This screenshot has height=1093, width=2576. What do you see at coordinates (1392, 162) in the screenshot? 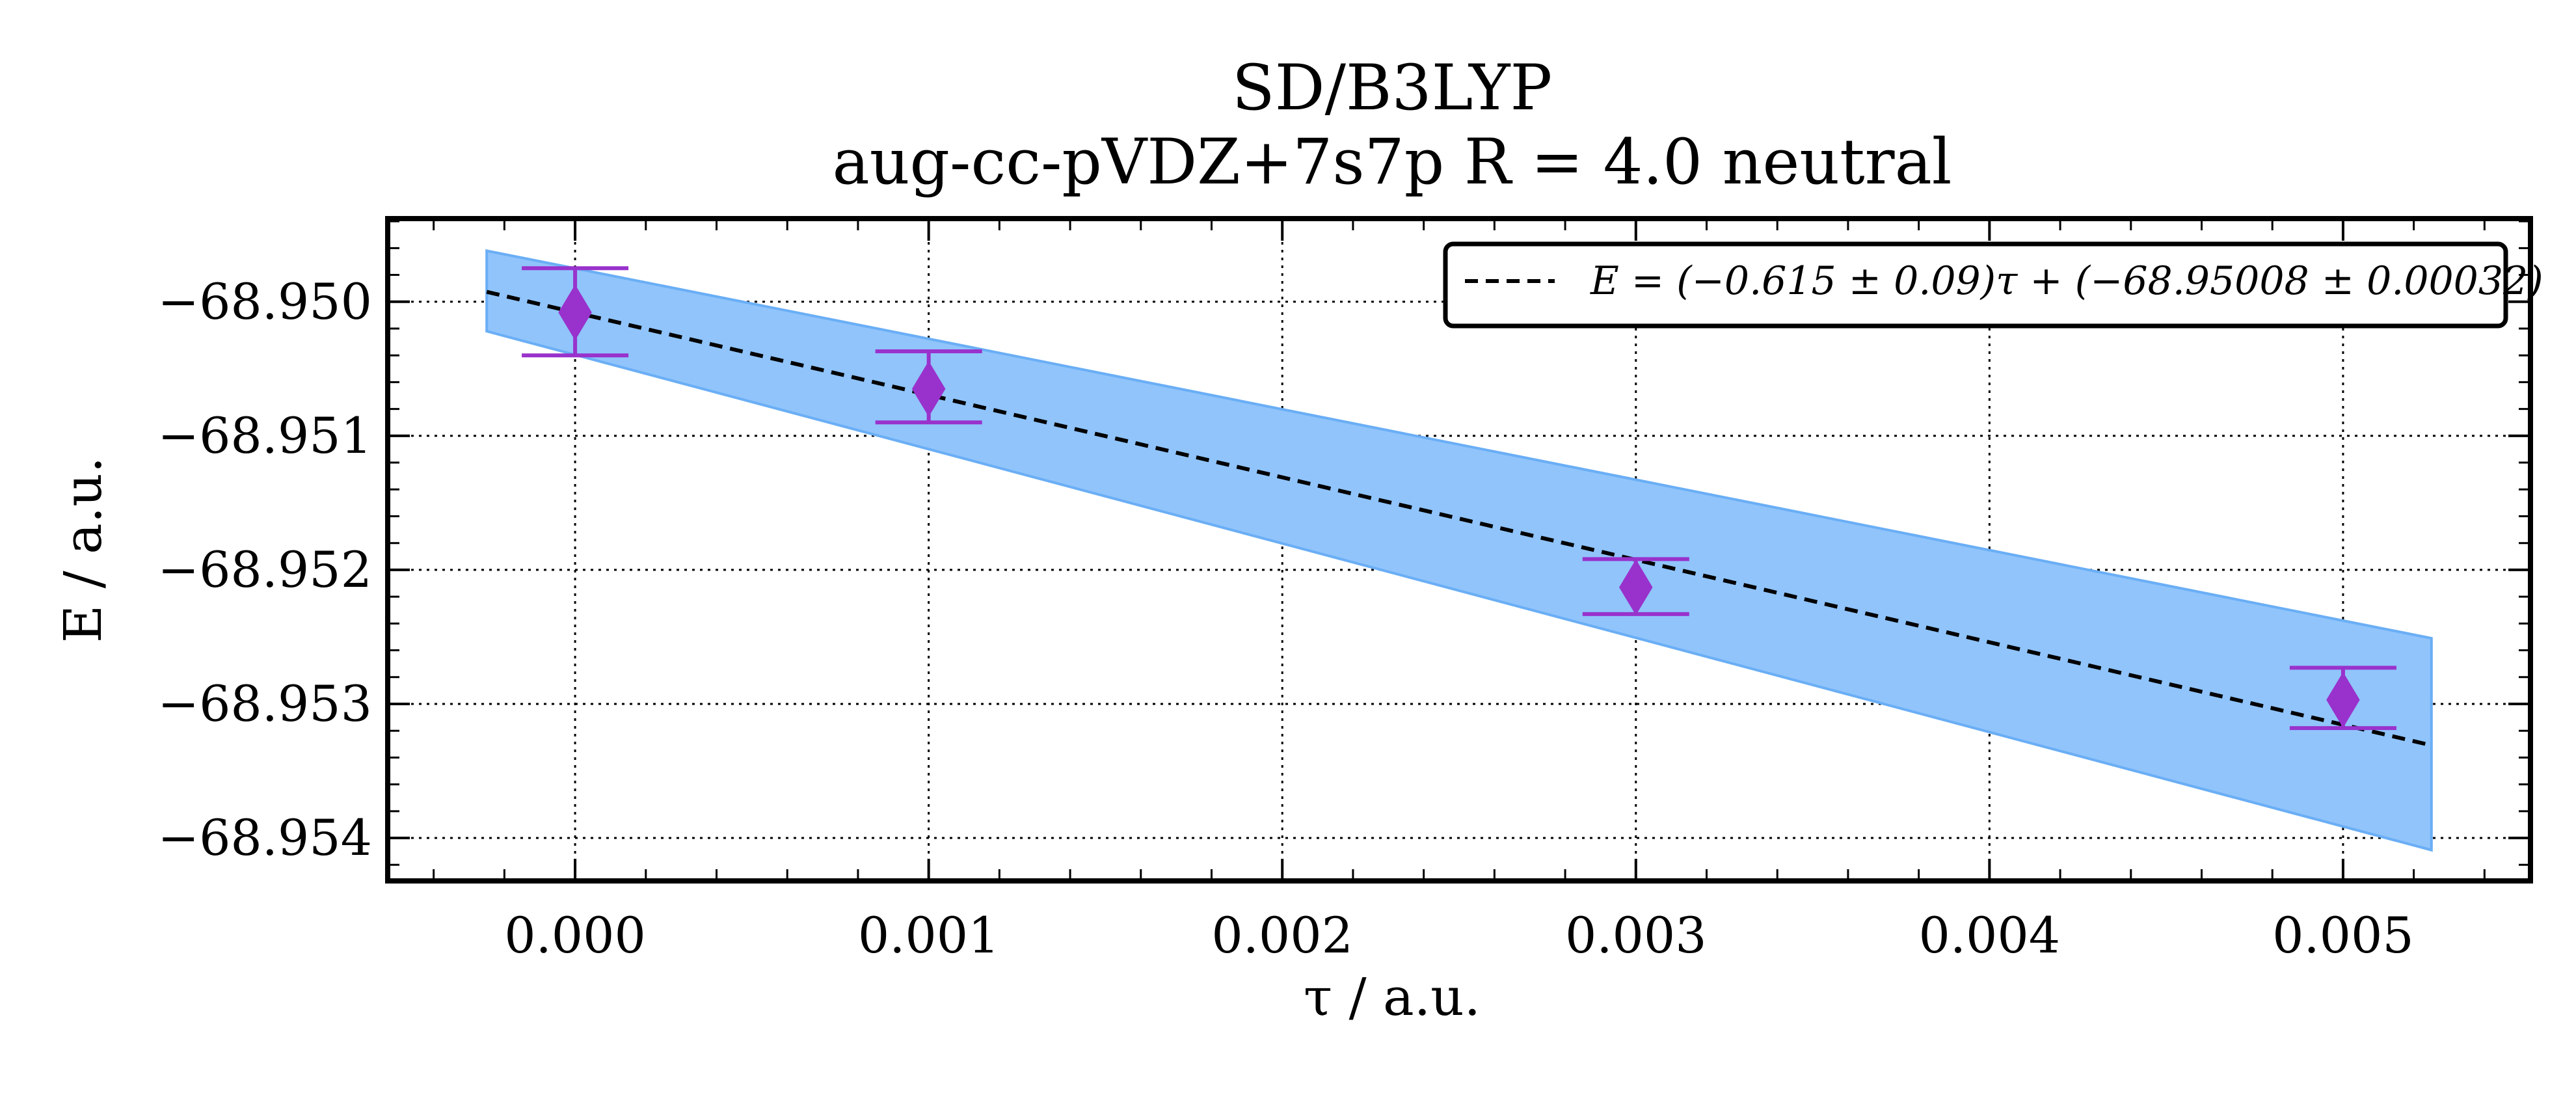
I see `chart-title-line2: aug-cc-pVDZ+7s7p R = 4.0 neutral` at bounding box center [1392, 162].